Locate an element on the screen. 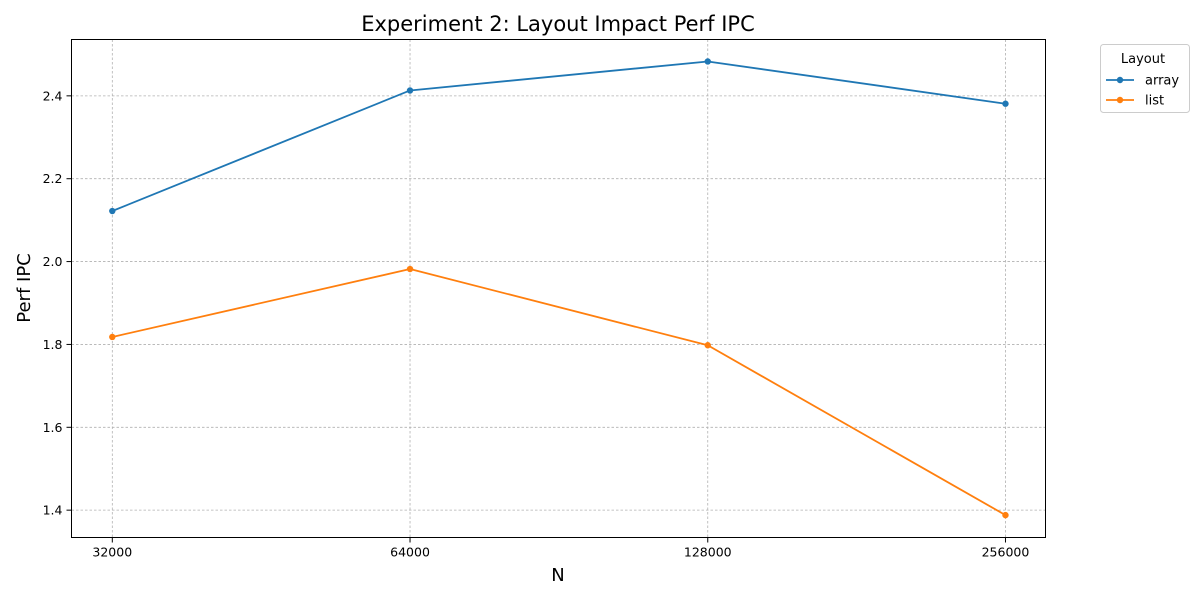 The image size is (1200, 600). legend-marker-array is located at coordinates (1120, 80).